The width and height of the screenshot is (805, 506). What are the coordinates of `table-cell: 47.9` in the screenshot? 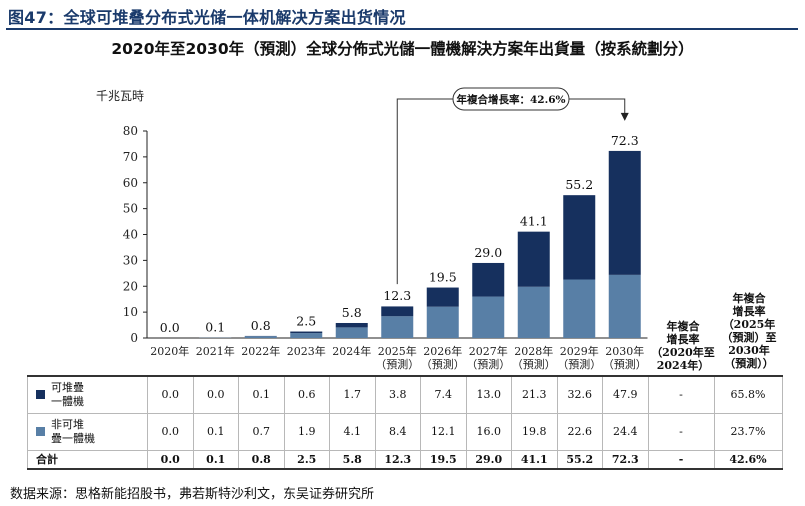 It's located at (625, 394).